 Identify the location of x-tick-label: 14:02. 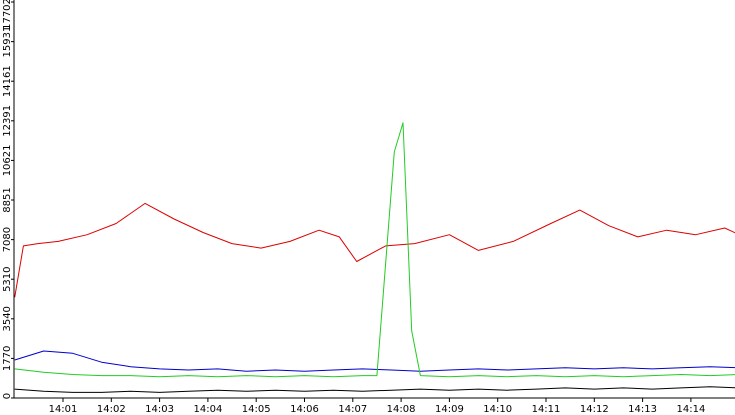
(111, 409).